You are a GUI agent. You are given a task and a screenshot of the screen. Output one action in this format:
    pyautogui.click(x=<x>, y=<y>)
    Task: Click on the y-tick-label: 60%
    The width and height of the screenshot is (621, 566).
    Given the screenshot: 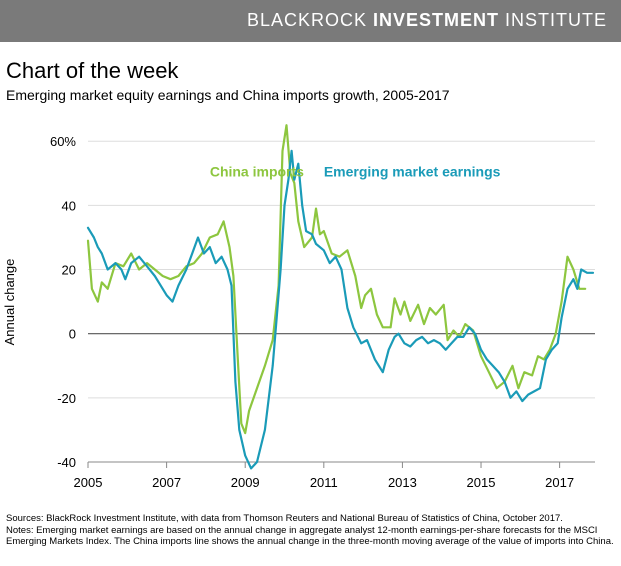 What is the action you would take?
    pyautogui.click(x=63, y=141)
    